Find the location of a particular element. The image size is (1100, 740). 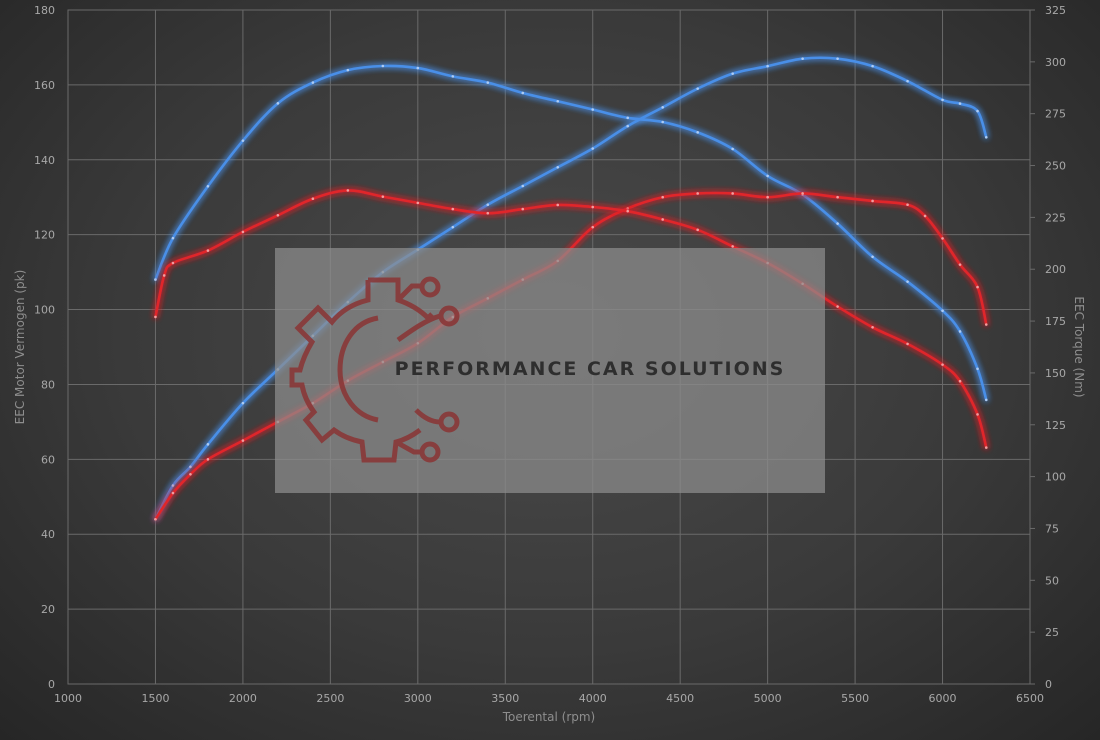

right-tick-label: 225 is located at coordinates (1055, 217).